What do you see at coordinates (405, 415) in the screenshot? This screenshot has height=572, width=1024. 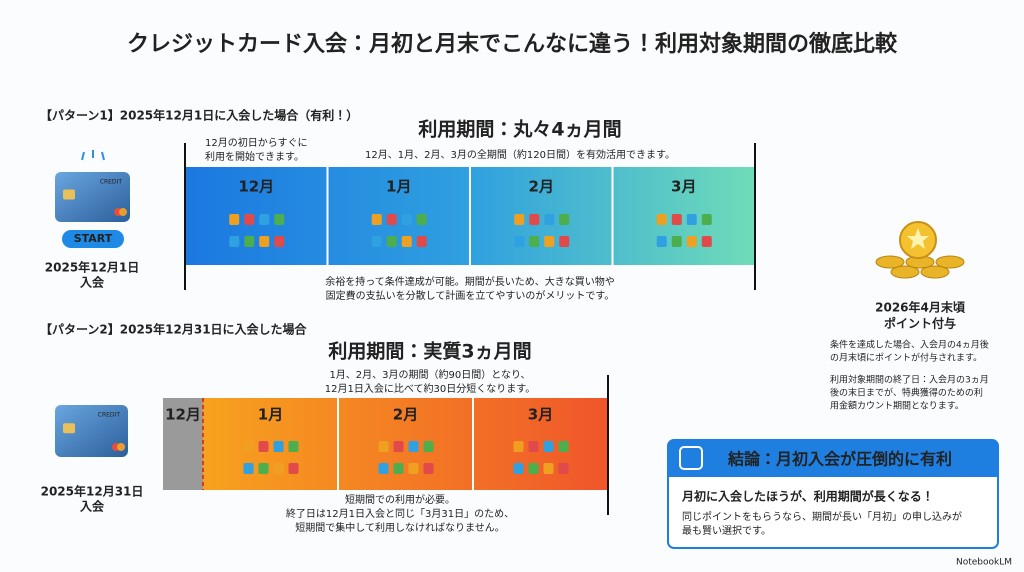 I see `month-label: 2月` at bounding box center [405, 415].